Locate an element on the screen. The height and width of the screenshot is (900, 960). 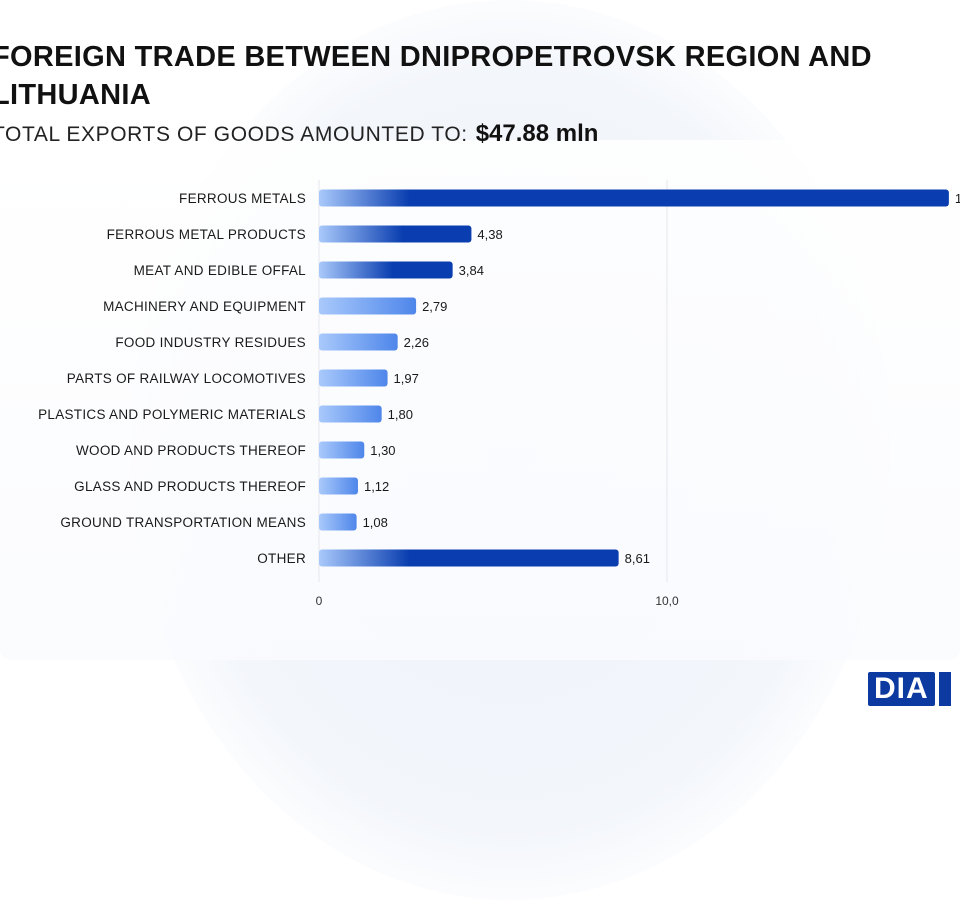
value-label: 1,08 is located at coordinates (375, 522).